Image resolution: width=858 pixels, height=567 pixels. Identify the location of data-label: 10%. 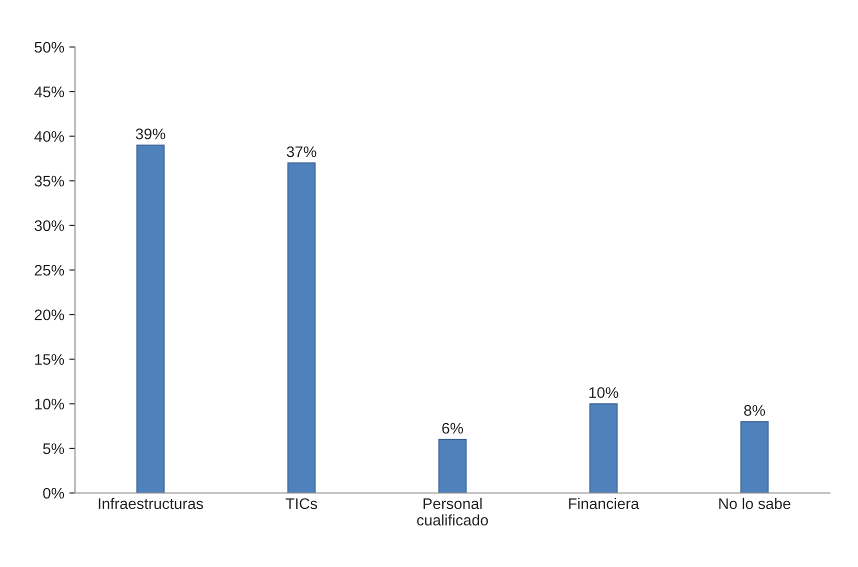
(603, 392).